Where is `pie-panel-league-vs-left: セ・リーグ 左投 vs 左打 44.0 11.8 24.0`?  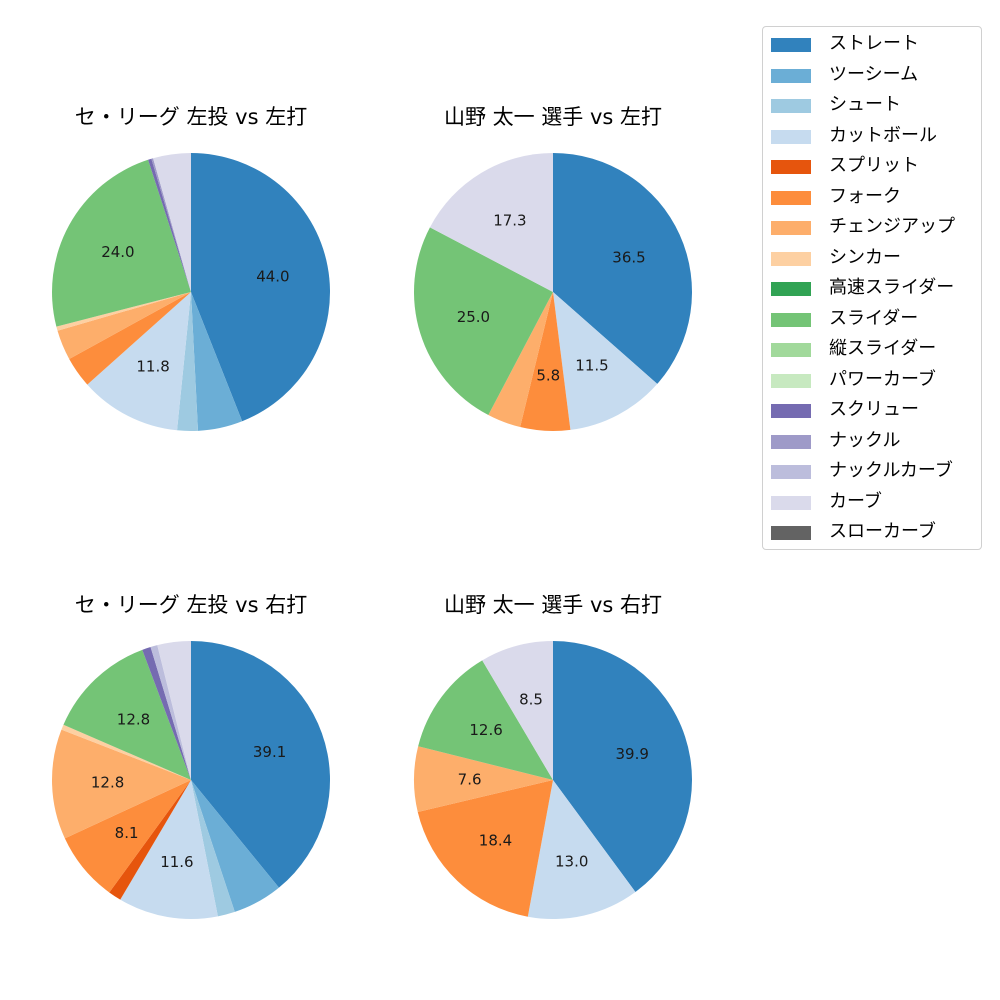 pie-panel-league-vs-left: セ・リーグ 左投 vs 左打 44.0 11.8 24.0 is located at coordinates (191, 266).